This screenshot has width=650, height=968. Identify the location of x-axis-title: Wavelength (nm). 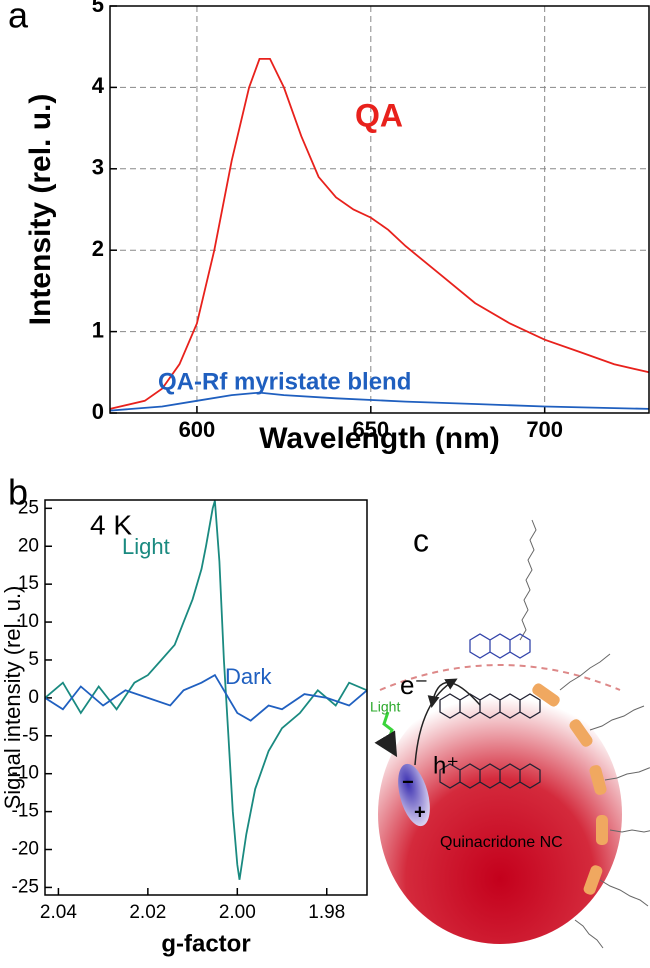
(379, 438).